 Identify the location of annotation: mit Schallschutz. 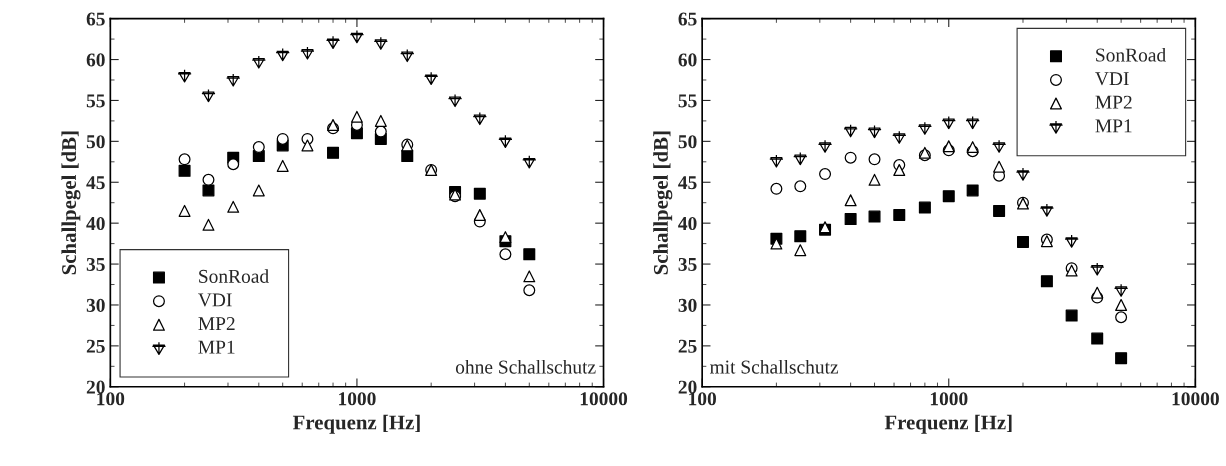
(774, 366).